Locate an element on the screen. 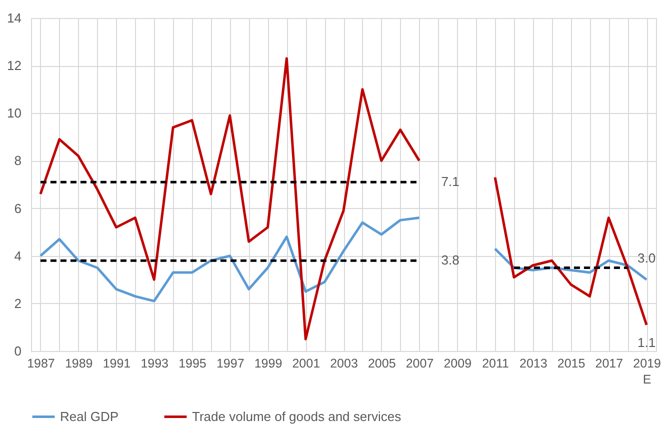 The height and width of the screenshot is (430, 670). x-tick-label: 1987 is located at coordinates (41, 363).